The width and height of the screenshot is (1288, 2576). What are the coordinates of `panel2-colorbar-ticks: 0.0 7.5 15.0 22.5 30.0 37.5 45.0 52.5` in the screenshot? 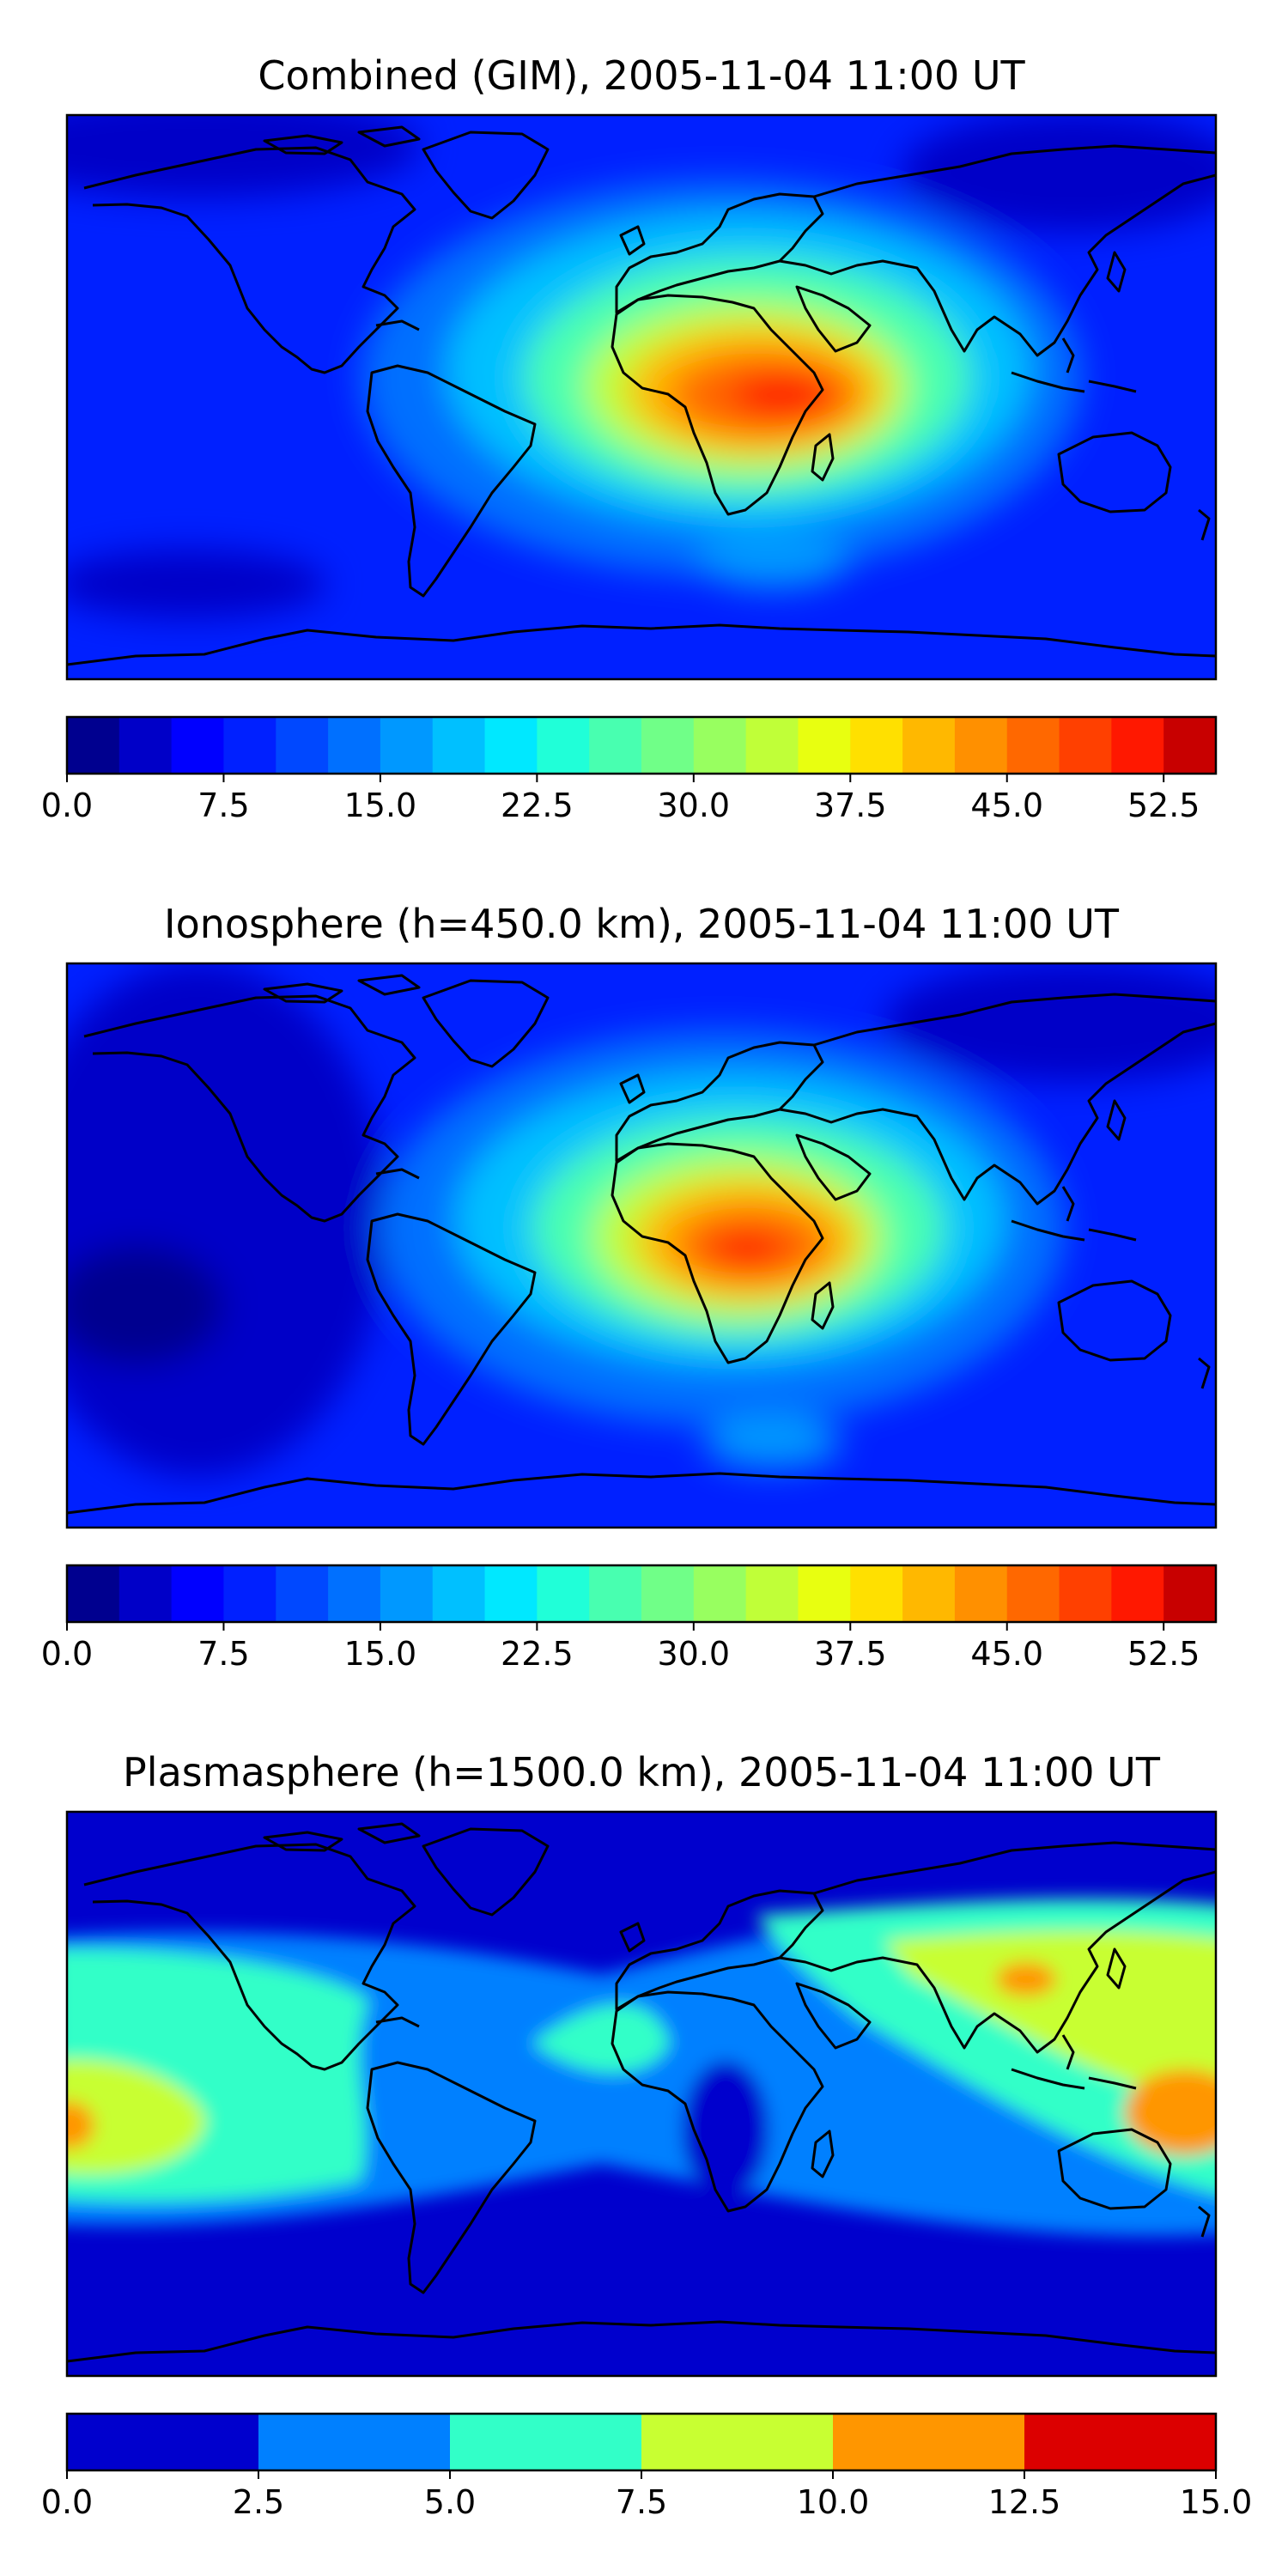 It's located at (620, 1647).